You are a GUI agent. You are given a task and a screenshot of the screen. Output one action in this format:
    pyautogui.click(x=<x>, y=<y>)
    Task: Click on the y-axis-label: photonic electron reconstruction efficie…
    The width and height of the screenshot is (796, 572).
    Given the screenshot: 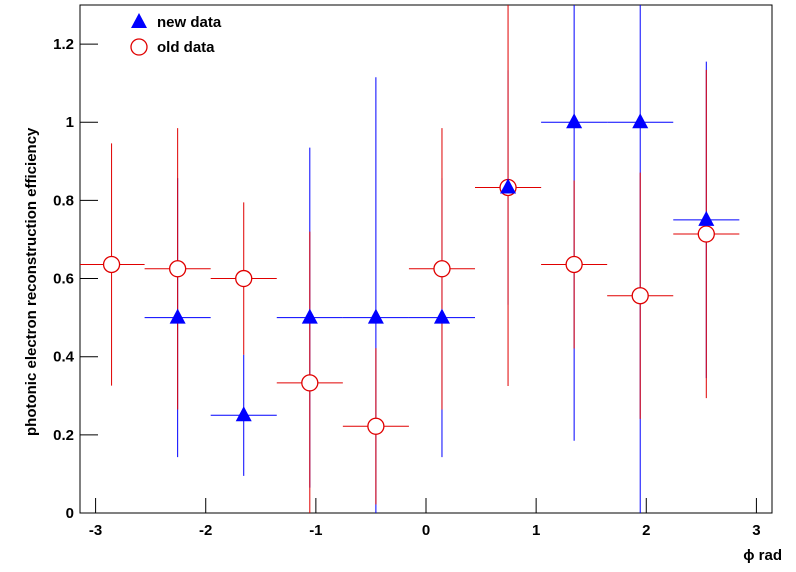 What is the action you would take?
    pyautogui.click(x=31, y=281)
    